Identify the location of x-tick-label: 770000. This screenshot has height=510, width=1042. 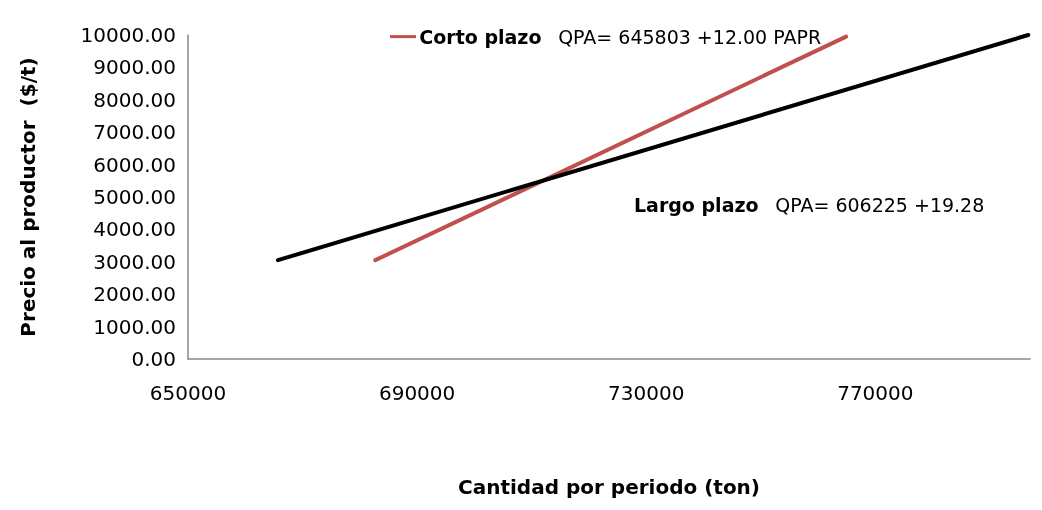
(875, 393).